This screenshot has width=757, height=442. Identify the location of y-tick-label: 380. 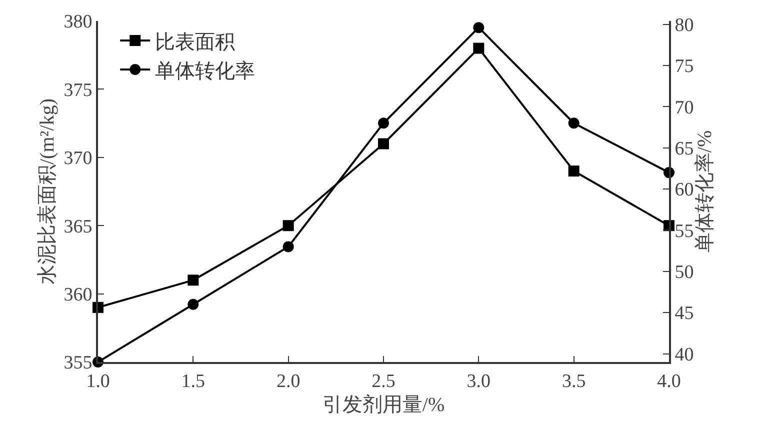
(78, 22).